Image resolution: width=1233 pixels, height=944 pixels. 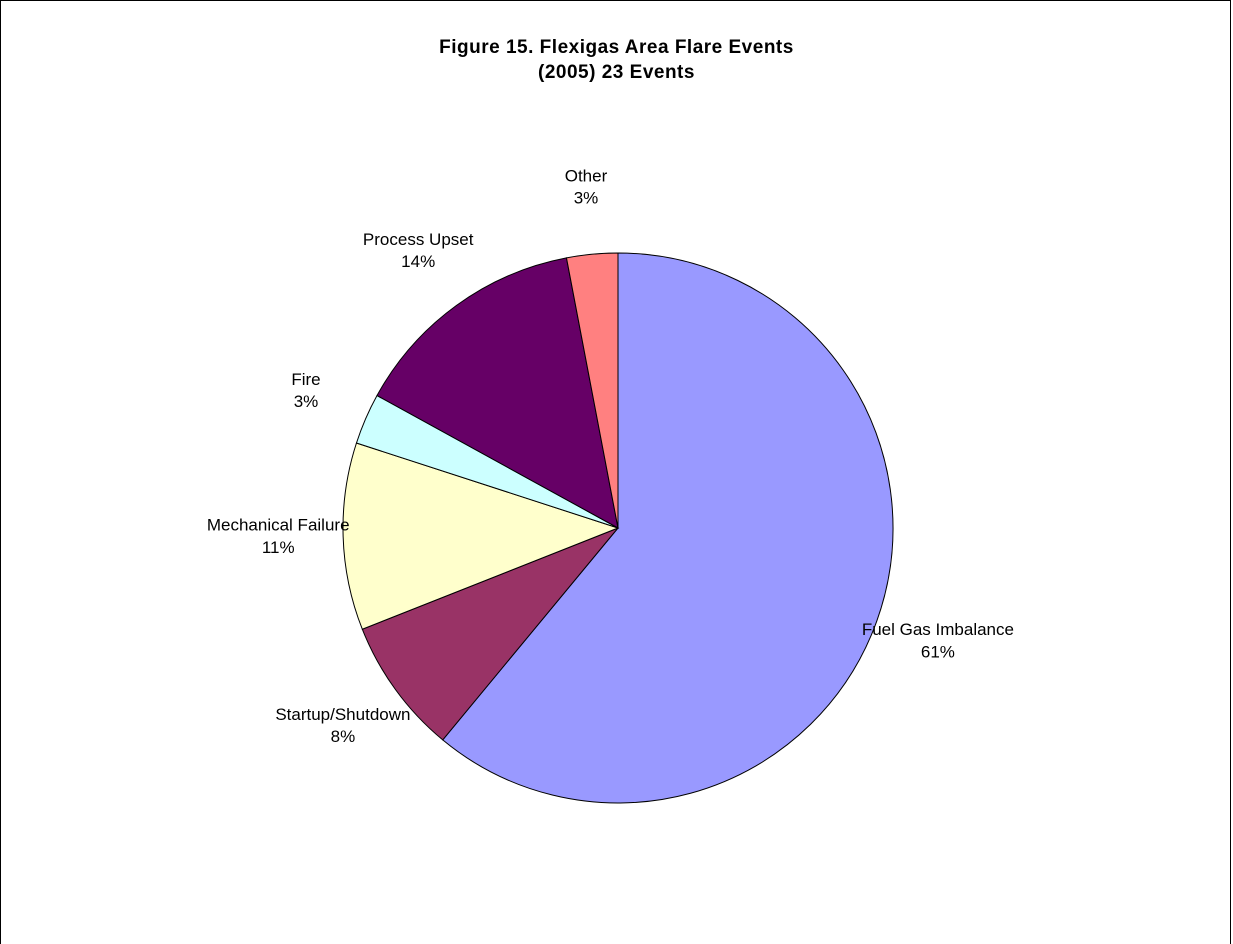 What do you see at coordinates (497, 393) in the screenshot?
I see `pie-slice-process-upset` at bounding box center [497, 393].